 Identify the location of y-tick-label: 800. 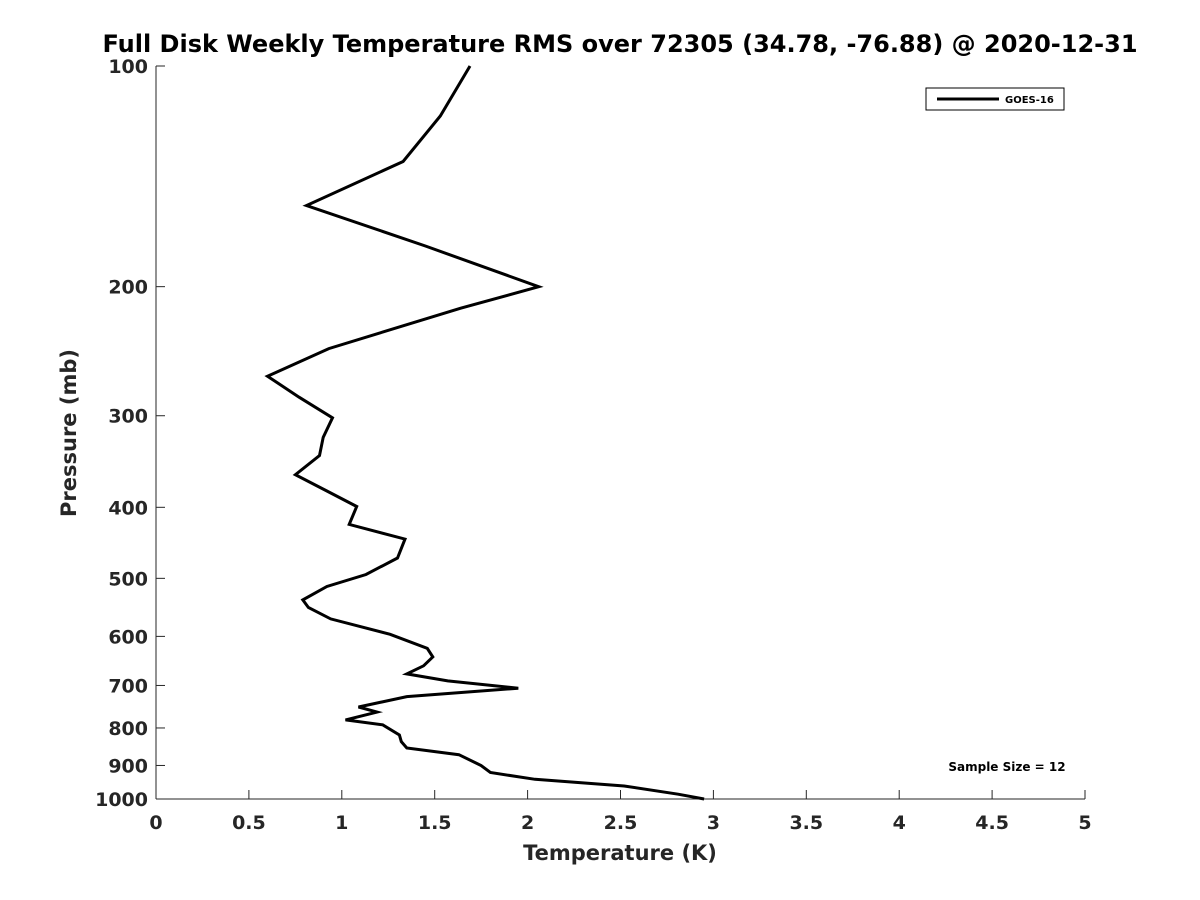
(128, 729).